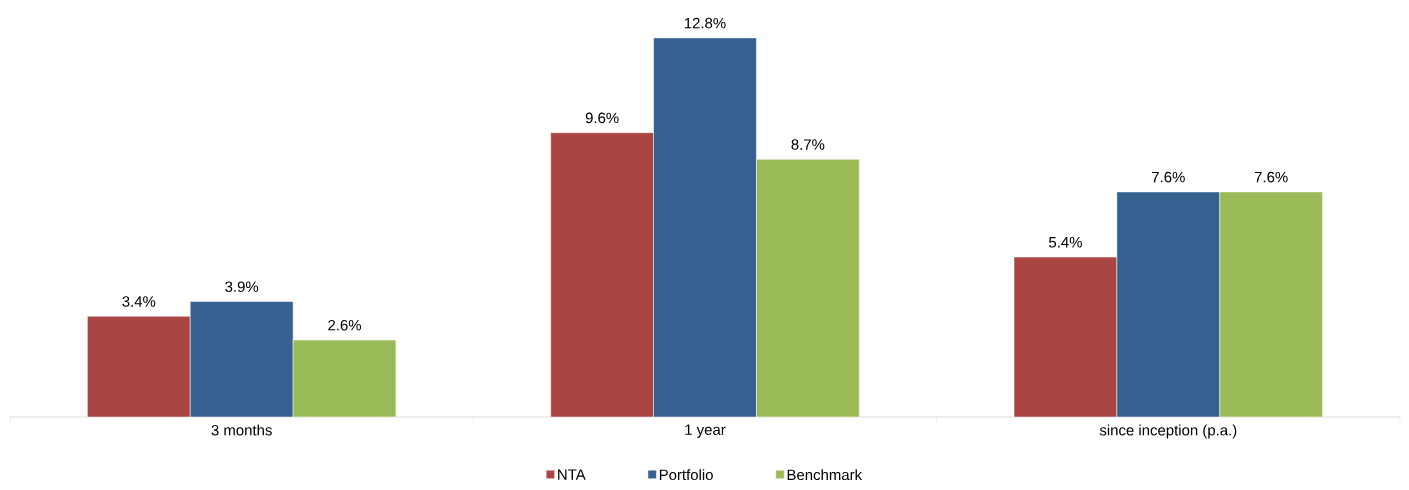 The image size is (1409, 490). Describe the element at coordinates (705, 431) in the screenshot. I see `x-tick-label: 1 year` at that location.